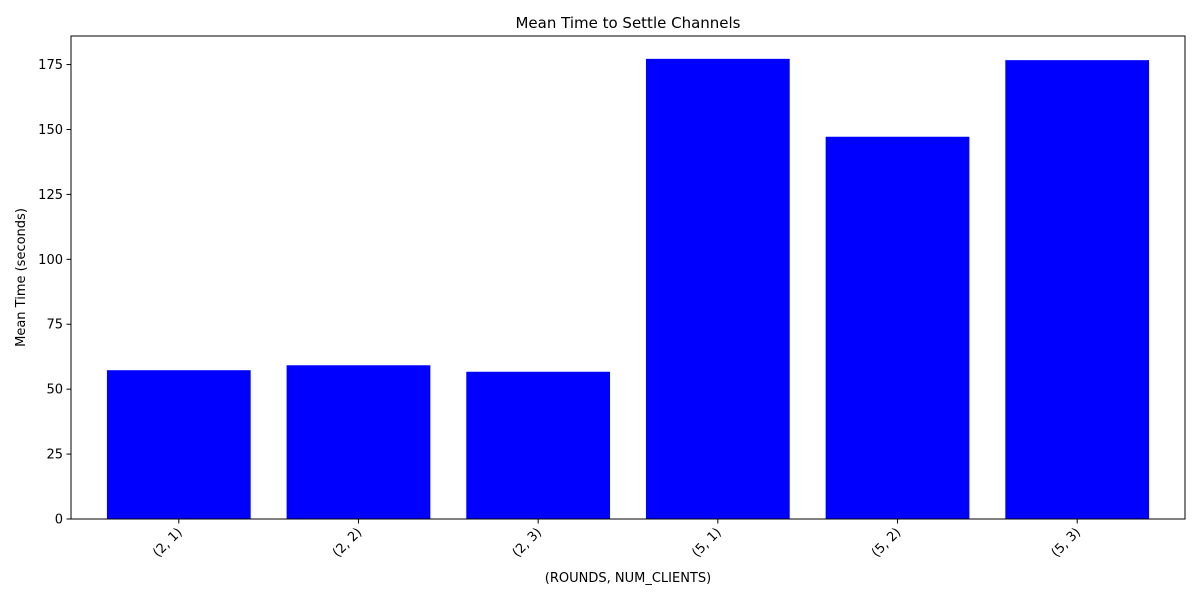 Image resolution: width=1200 pixels, height=604 pixels. Describe the element at coordinates (50, 65) in the screenshot. I see `y-tick-label: 175` at that location.